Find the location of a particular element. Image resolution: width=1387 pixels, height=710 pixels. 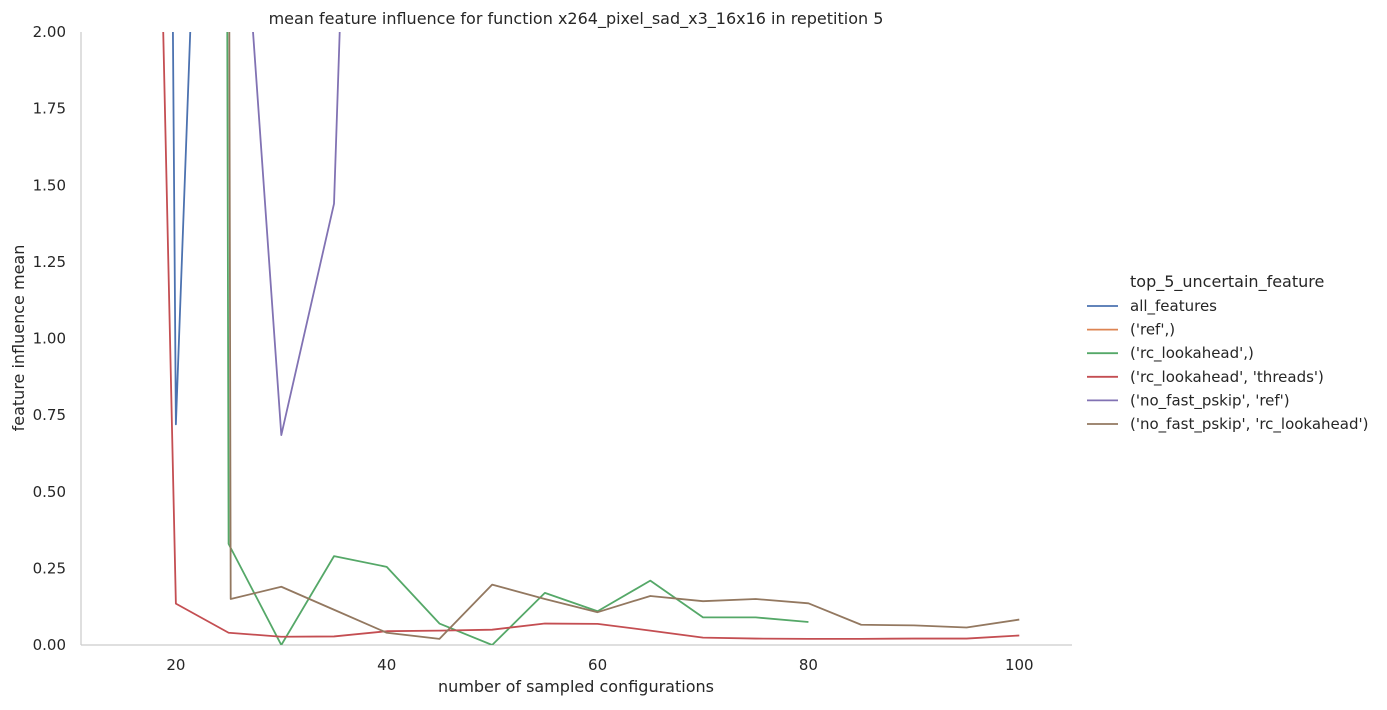

x-tick-labels: 20 40 60 80 100 is located at coordinates (599, 665).